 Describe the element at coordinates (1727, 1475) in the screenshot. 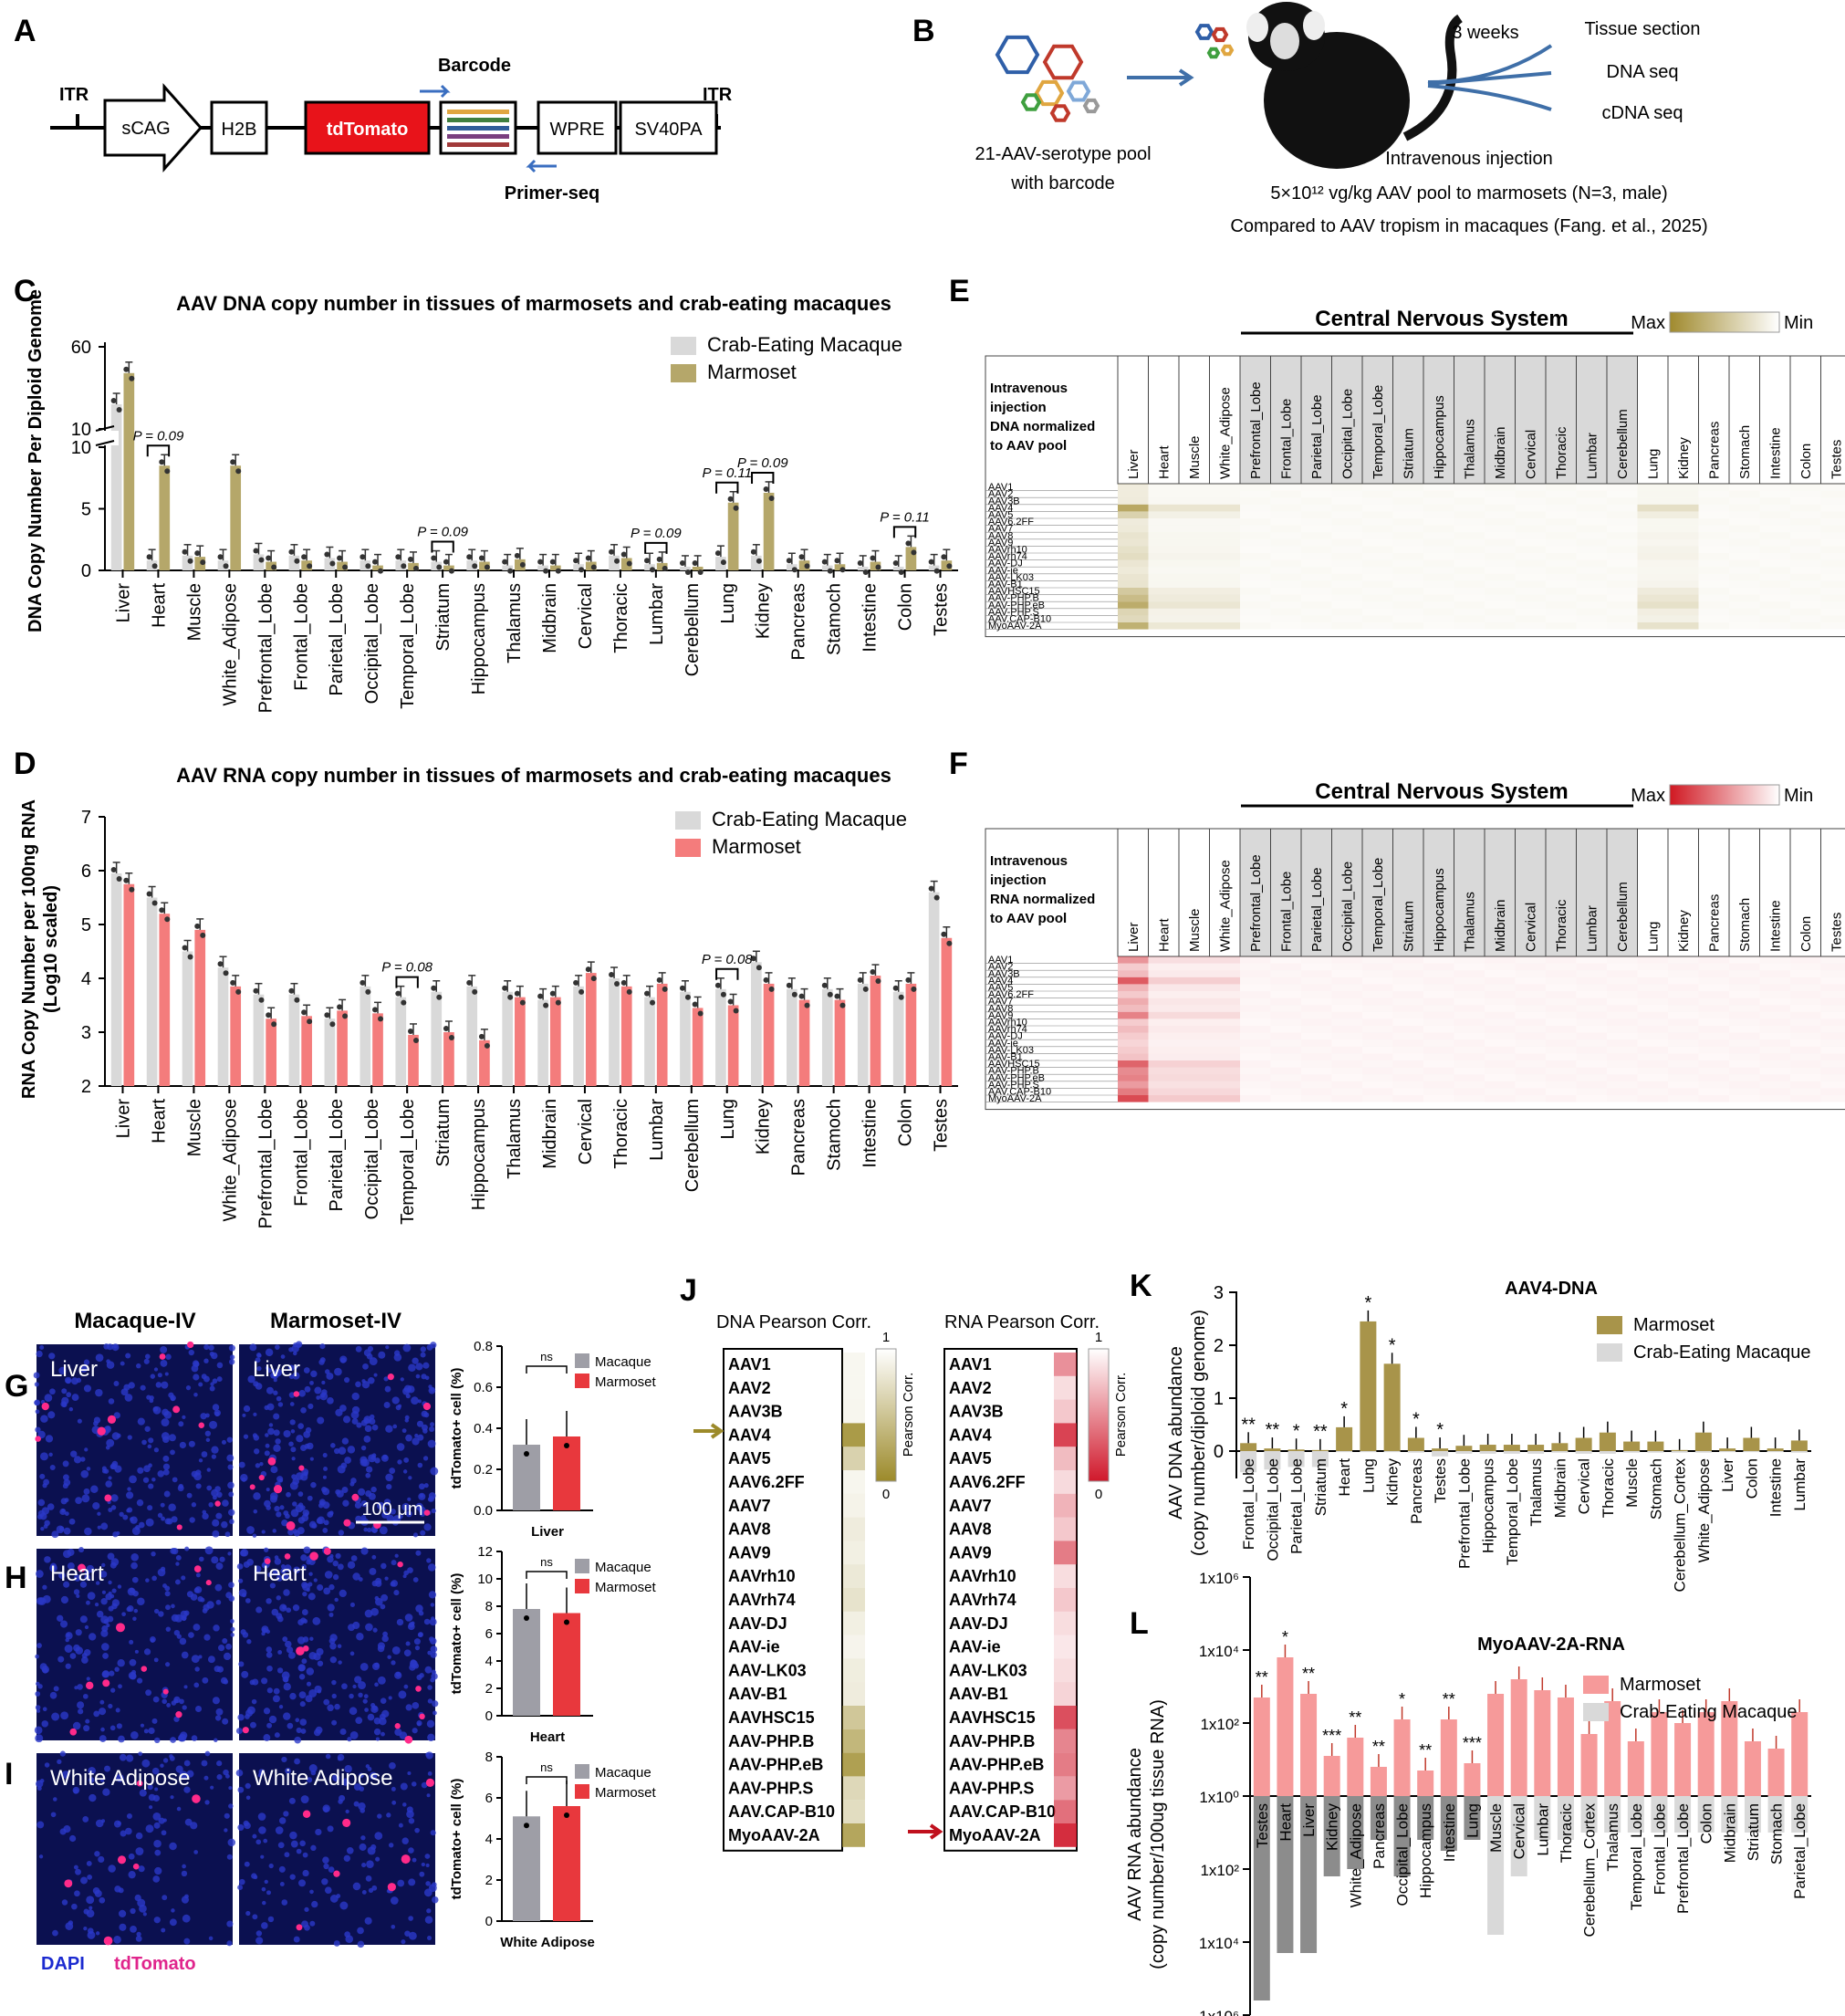

I see `x-tick-label: Liver` at that location.